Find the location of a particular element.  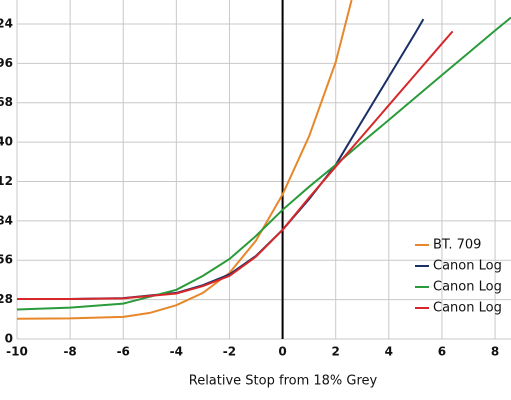

y-tick-label: 128 is located at coordinates (6, 299).